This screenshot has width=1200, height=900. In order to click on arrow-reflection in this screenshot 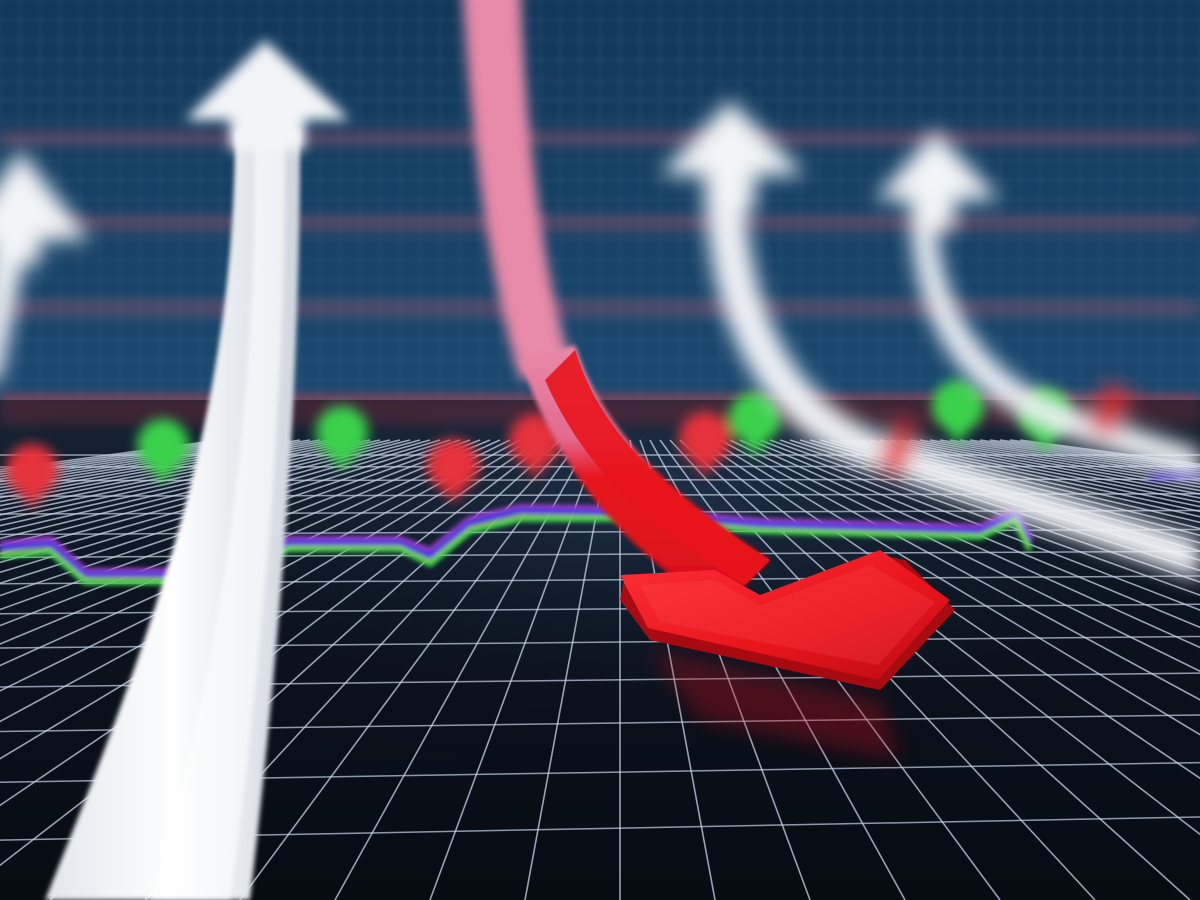, I will do `click(775, 705)`.